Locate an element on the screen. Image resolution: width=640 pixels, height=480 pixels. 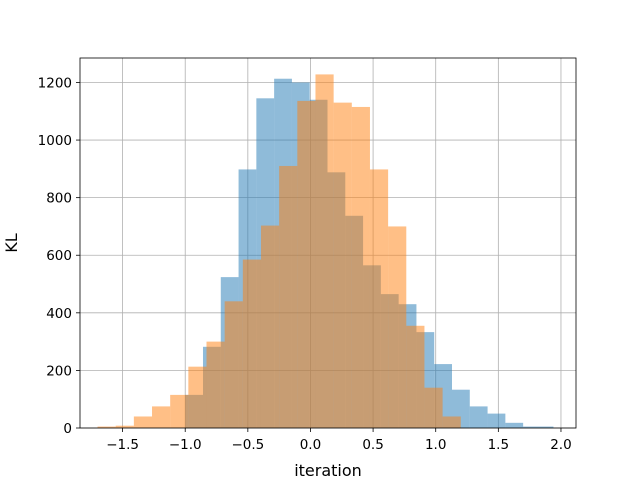
x-tick-label-7: 2.0 is located at coordinates (560, 445).